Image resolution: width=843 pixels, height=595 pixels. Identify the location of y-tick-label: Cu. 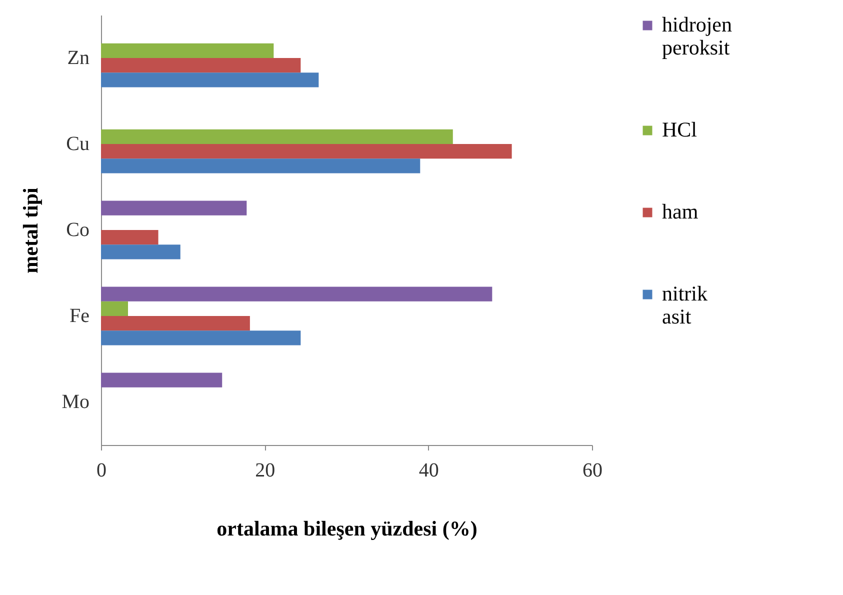
(78, 144).